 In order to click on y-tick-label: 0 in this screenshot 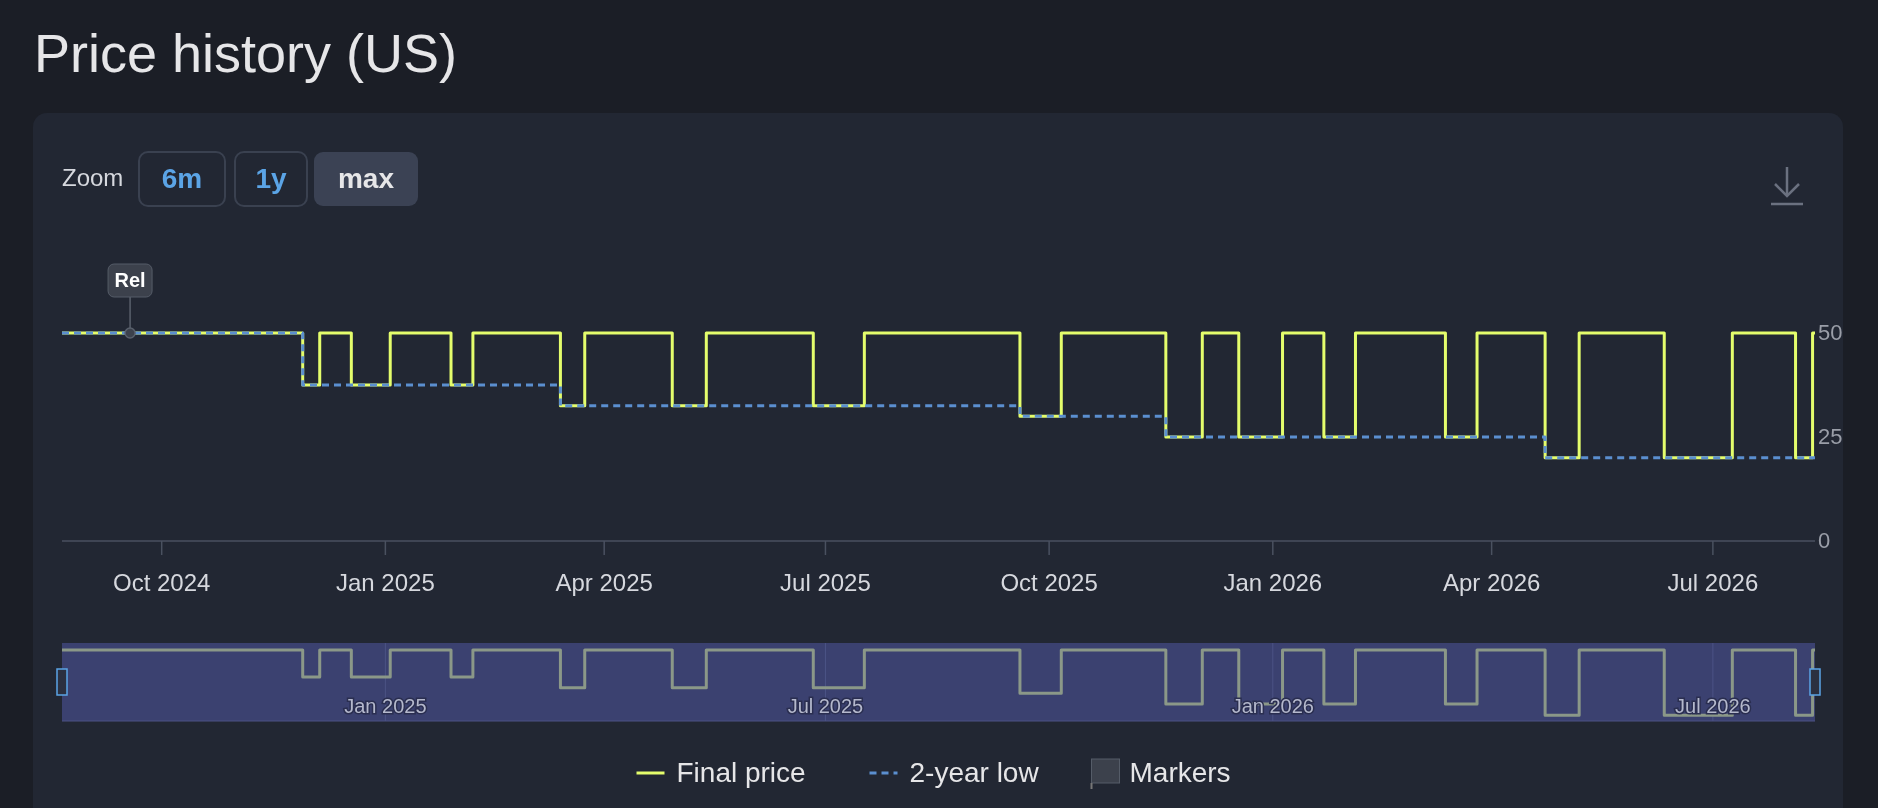, I will do `click(1824, 540)`.